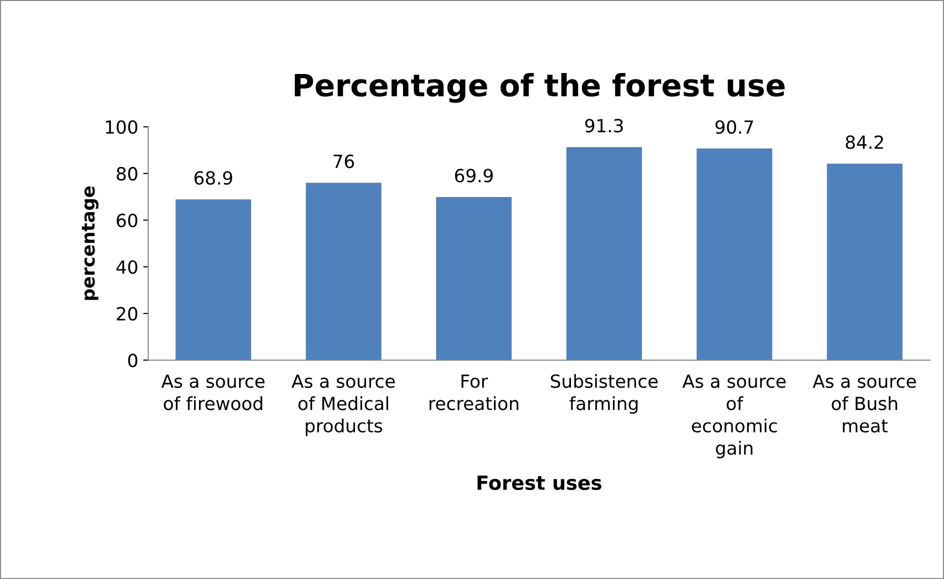  Describe the element at coordinates (127, 221) in the screenshot. I see `y-tick-label: 60` at that location.